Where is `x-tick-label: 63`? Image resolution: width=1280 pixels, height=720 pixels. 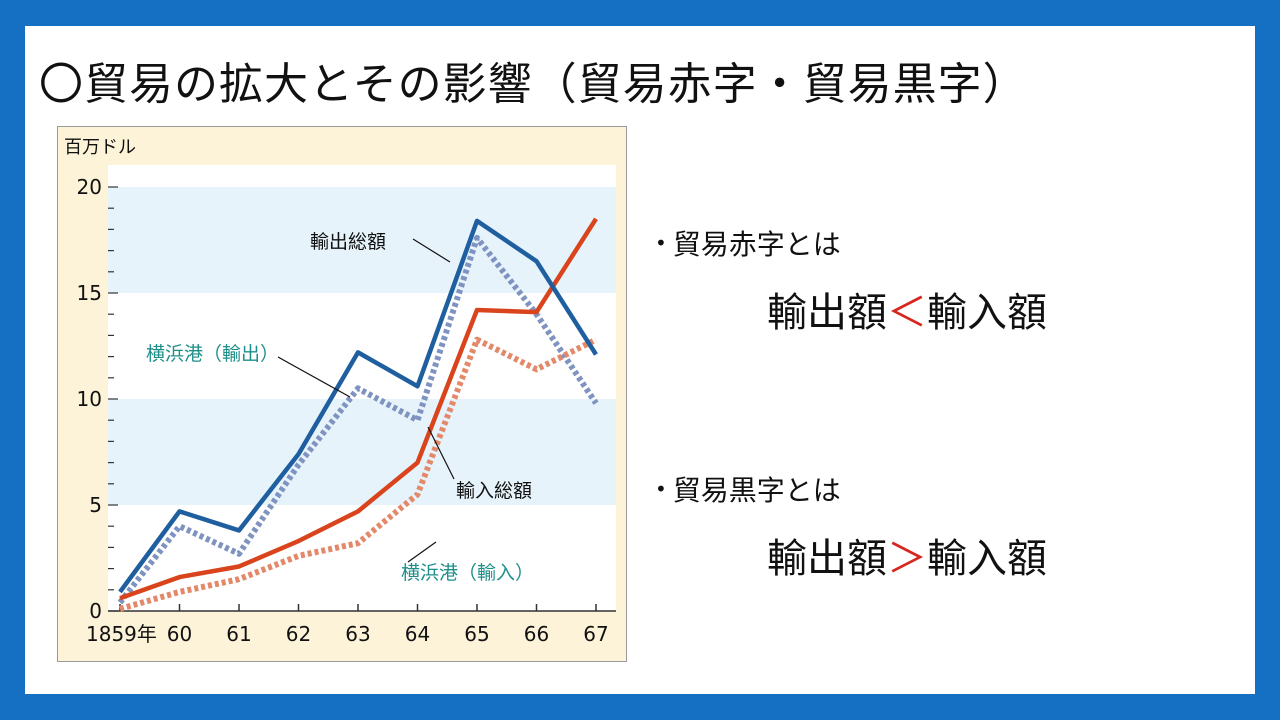
x-tick-label: 63 is located at coordinates (357, 634).